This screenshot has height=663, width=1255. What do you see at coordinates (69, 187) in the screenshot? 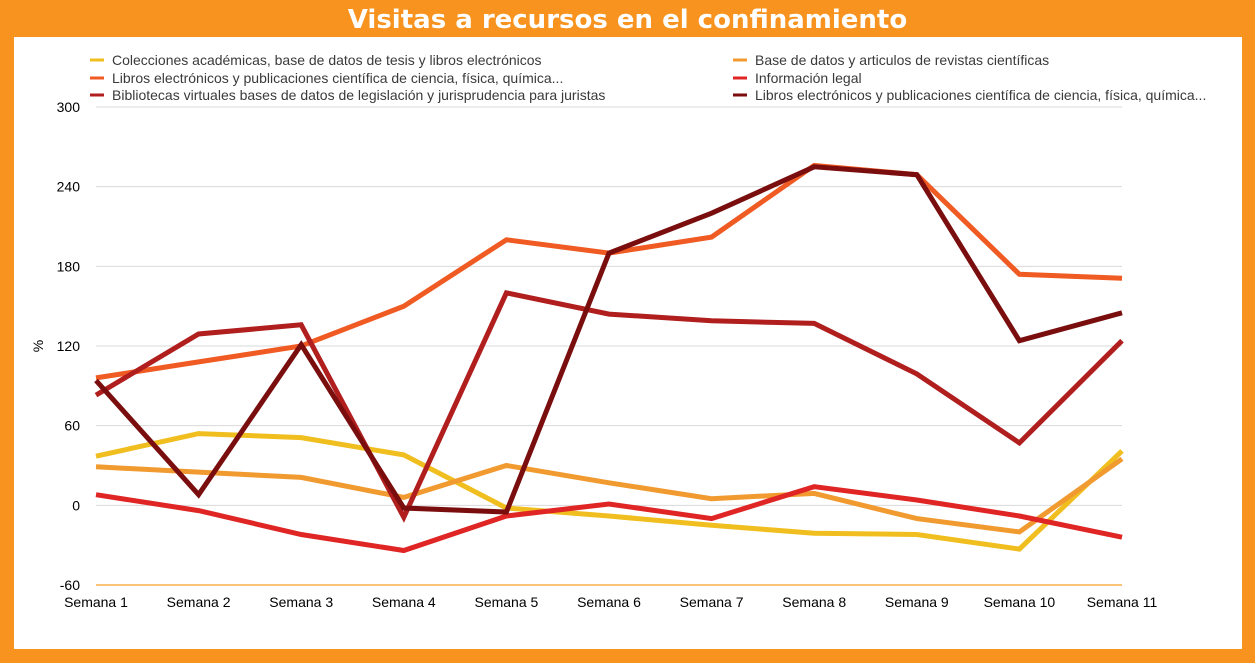
I see `y-tick-label: 240` at bounding box center [69, 187].